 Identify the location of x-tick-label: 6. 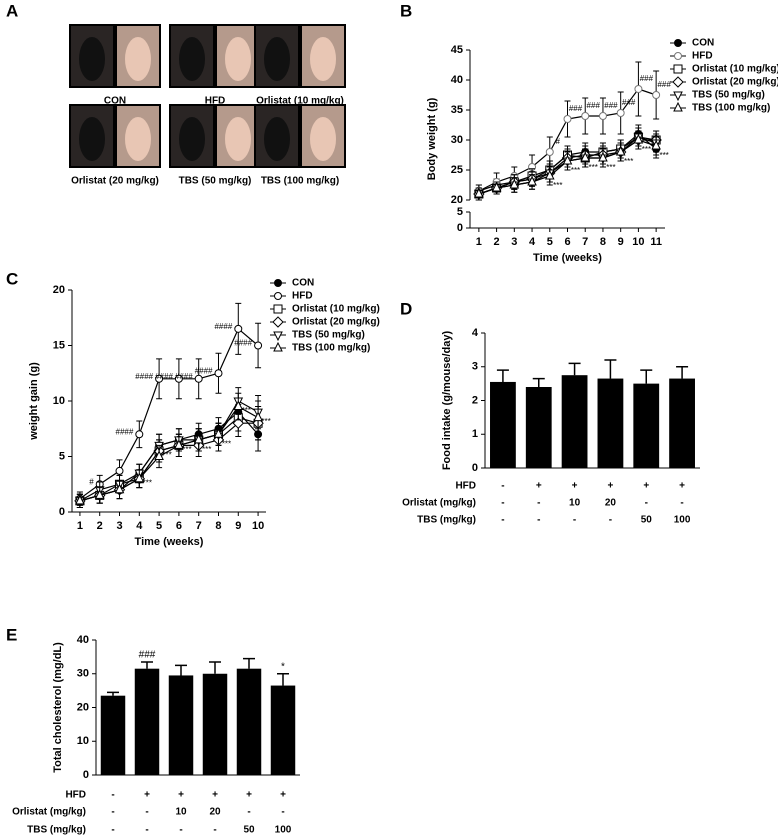
(567, 242).